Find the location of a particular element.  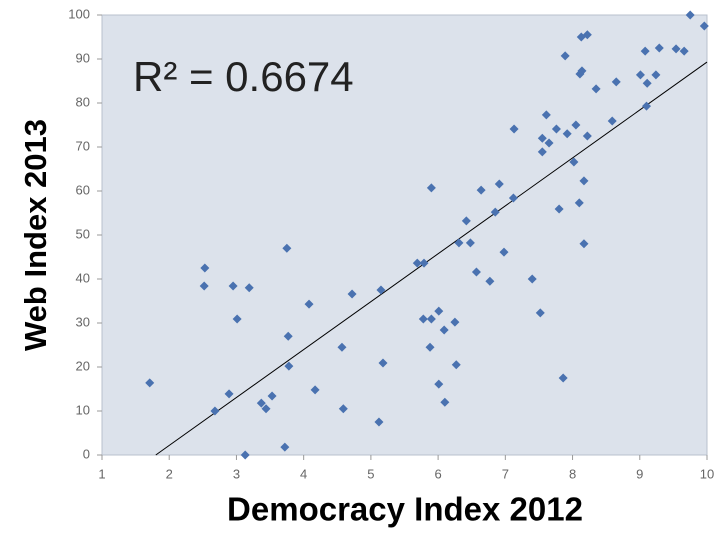

y-tick-label: 40 is located at coordinates (83, 277).